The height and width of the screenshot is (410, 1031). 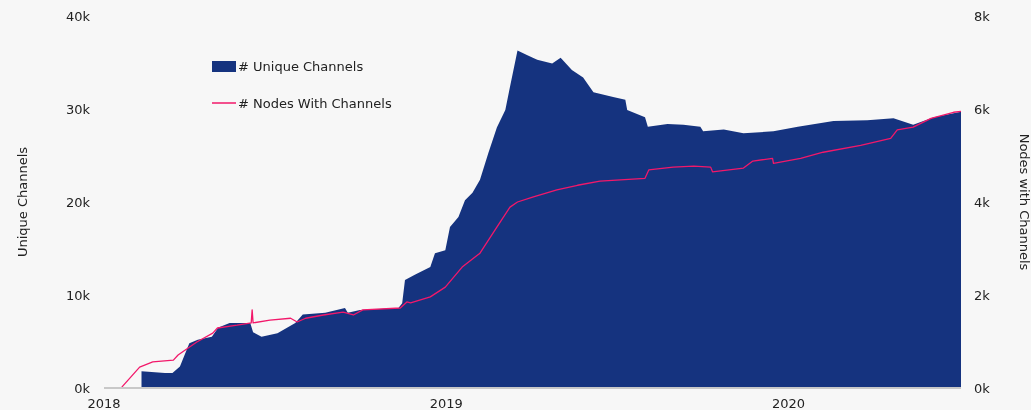 I want to click on y-tick-label: 20k, so click(x=78, y=202).